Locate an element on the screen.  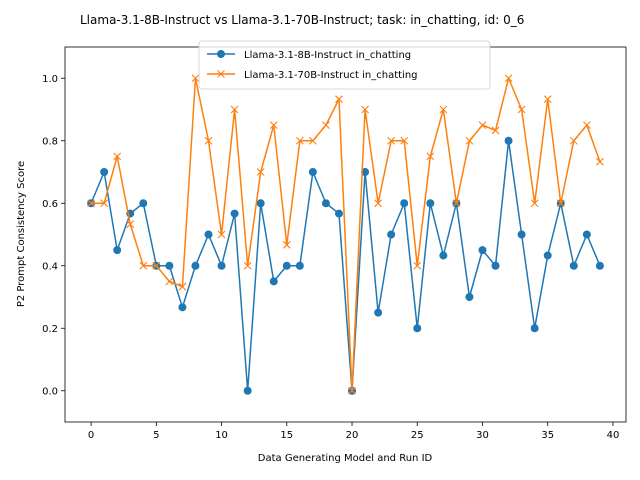
y-tick-label: 0.6 is located at coordinates (50, 204).